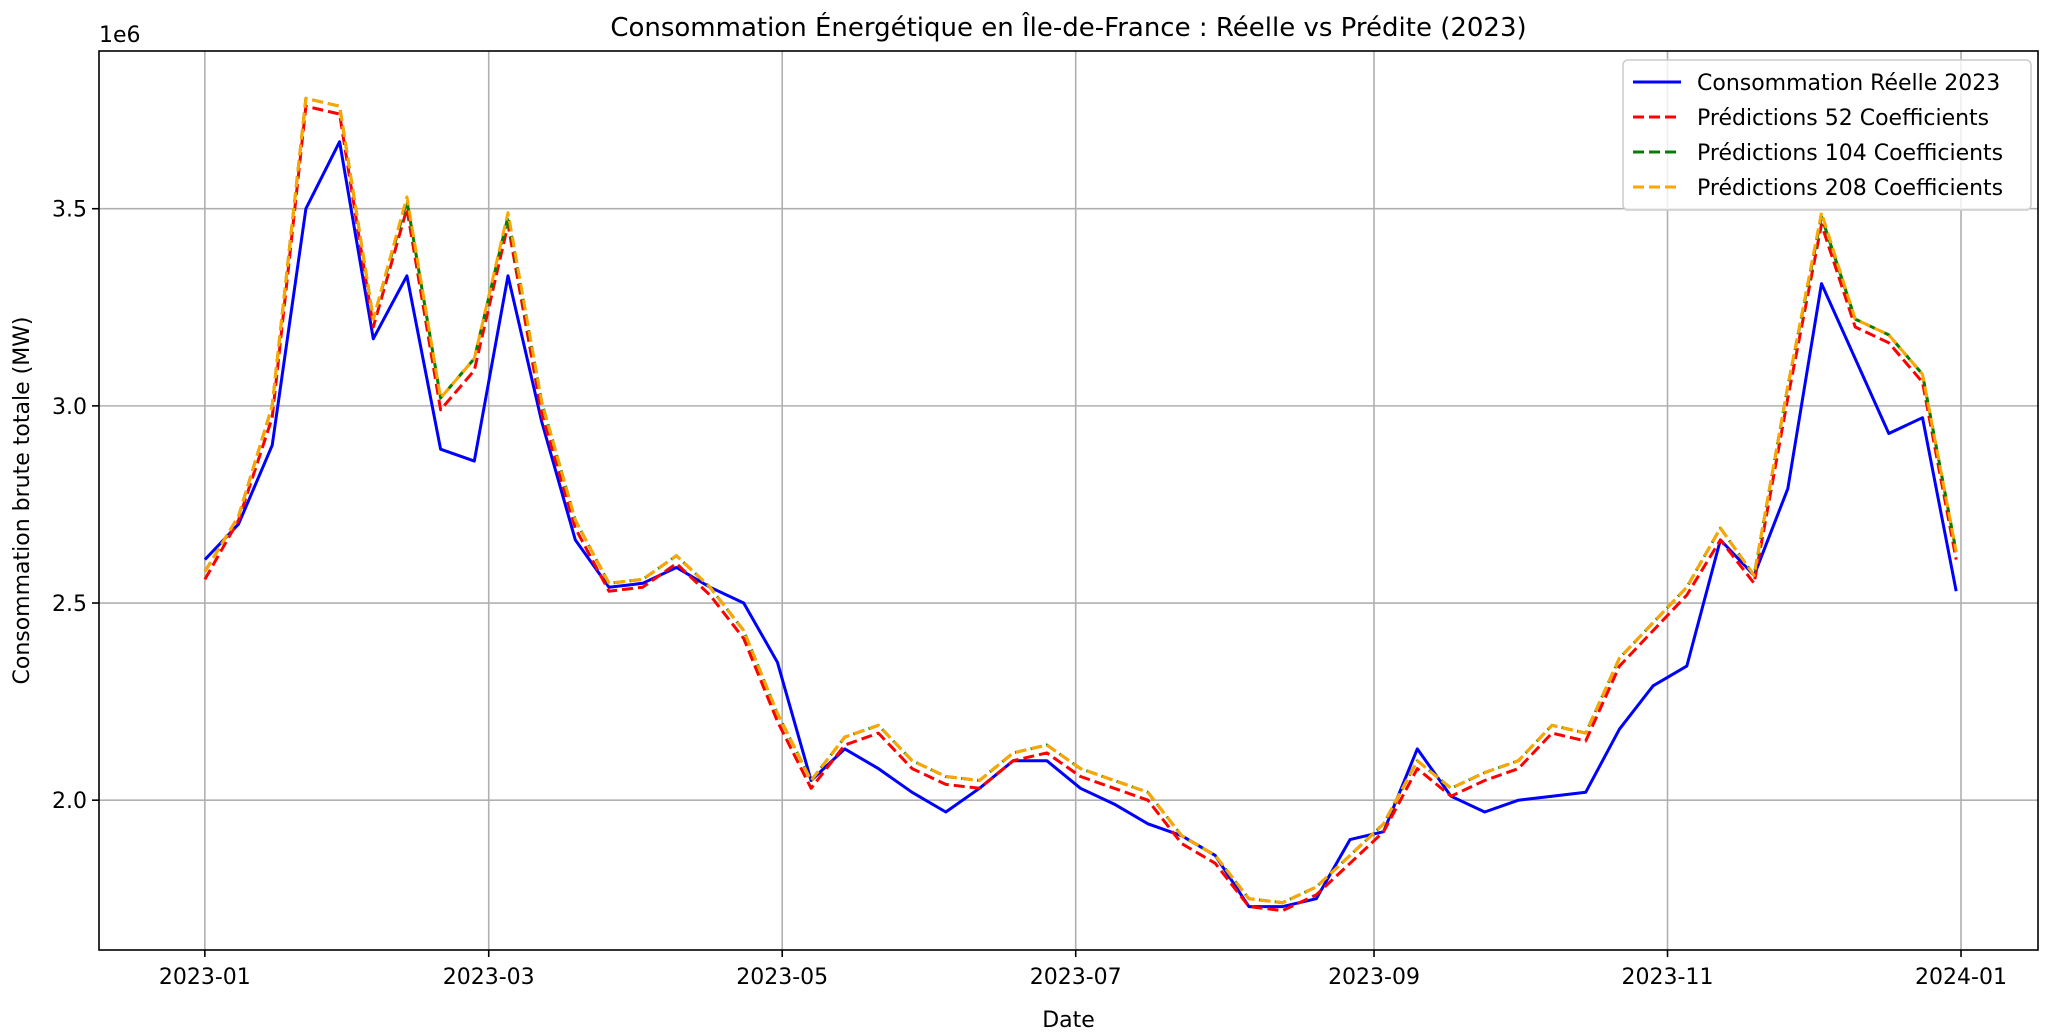 The height and width of the screenshot is (1034, 2062). Describe the element at coordinates (1668, 977) in the screenshot. I see `x-tick-label: 2023-11` at that location.